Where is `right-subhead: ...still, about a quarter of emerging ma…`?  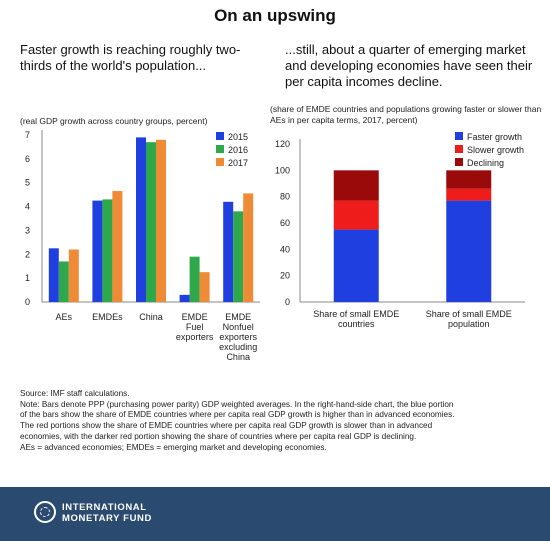
right-subhead: ...still, about a quarter of emerging ma… is located at coordinates (409, 65).